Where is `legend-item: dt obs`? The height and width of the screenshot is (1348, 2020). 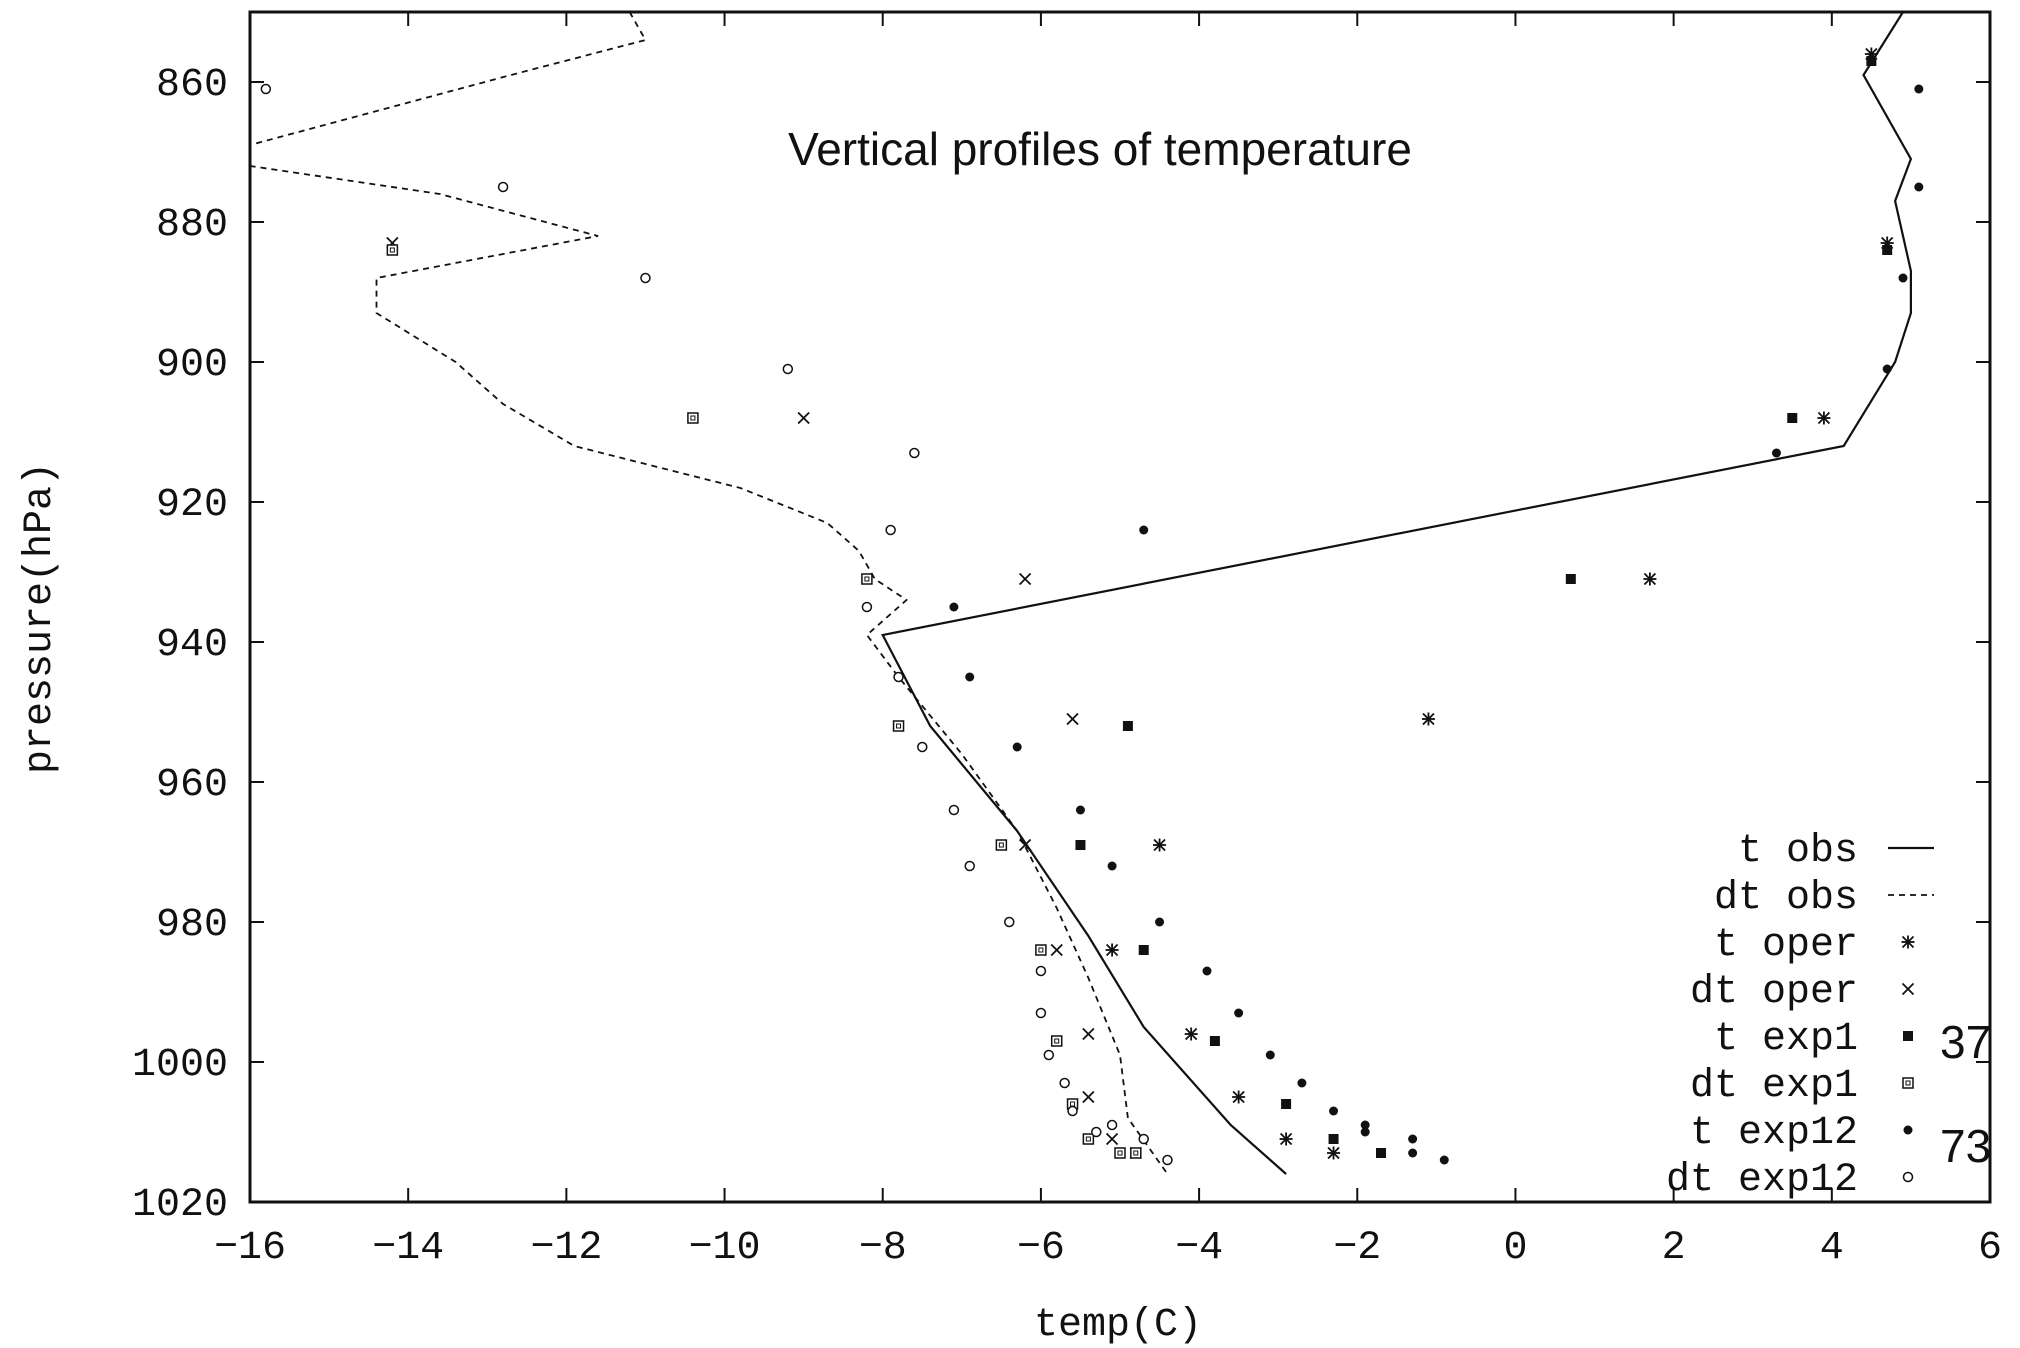 legend-item: dt obs is located at coordinates (1824, 898).